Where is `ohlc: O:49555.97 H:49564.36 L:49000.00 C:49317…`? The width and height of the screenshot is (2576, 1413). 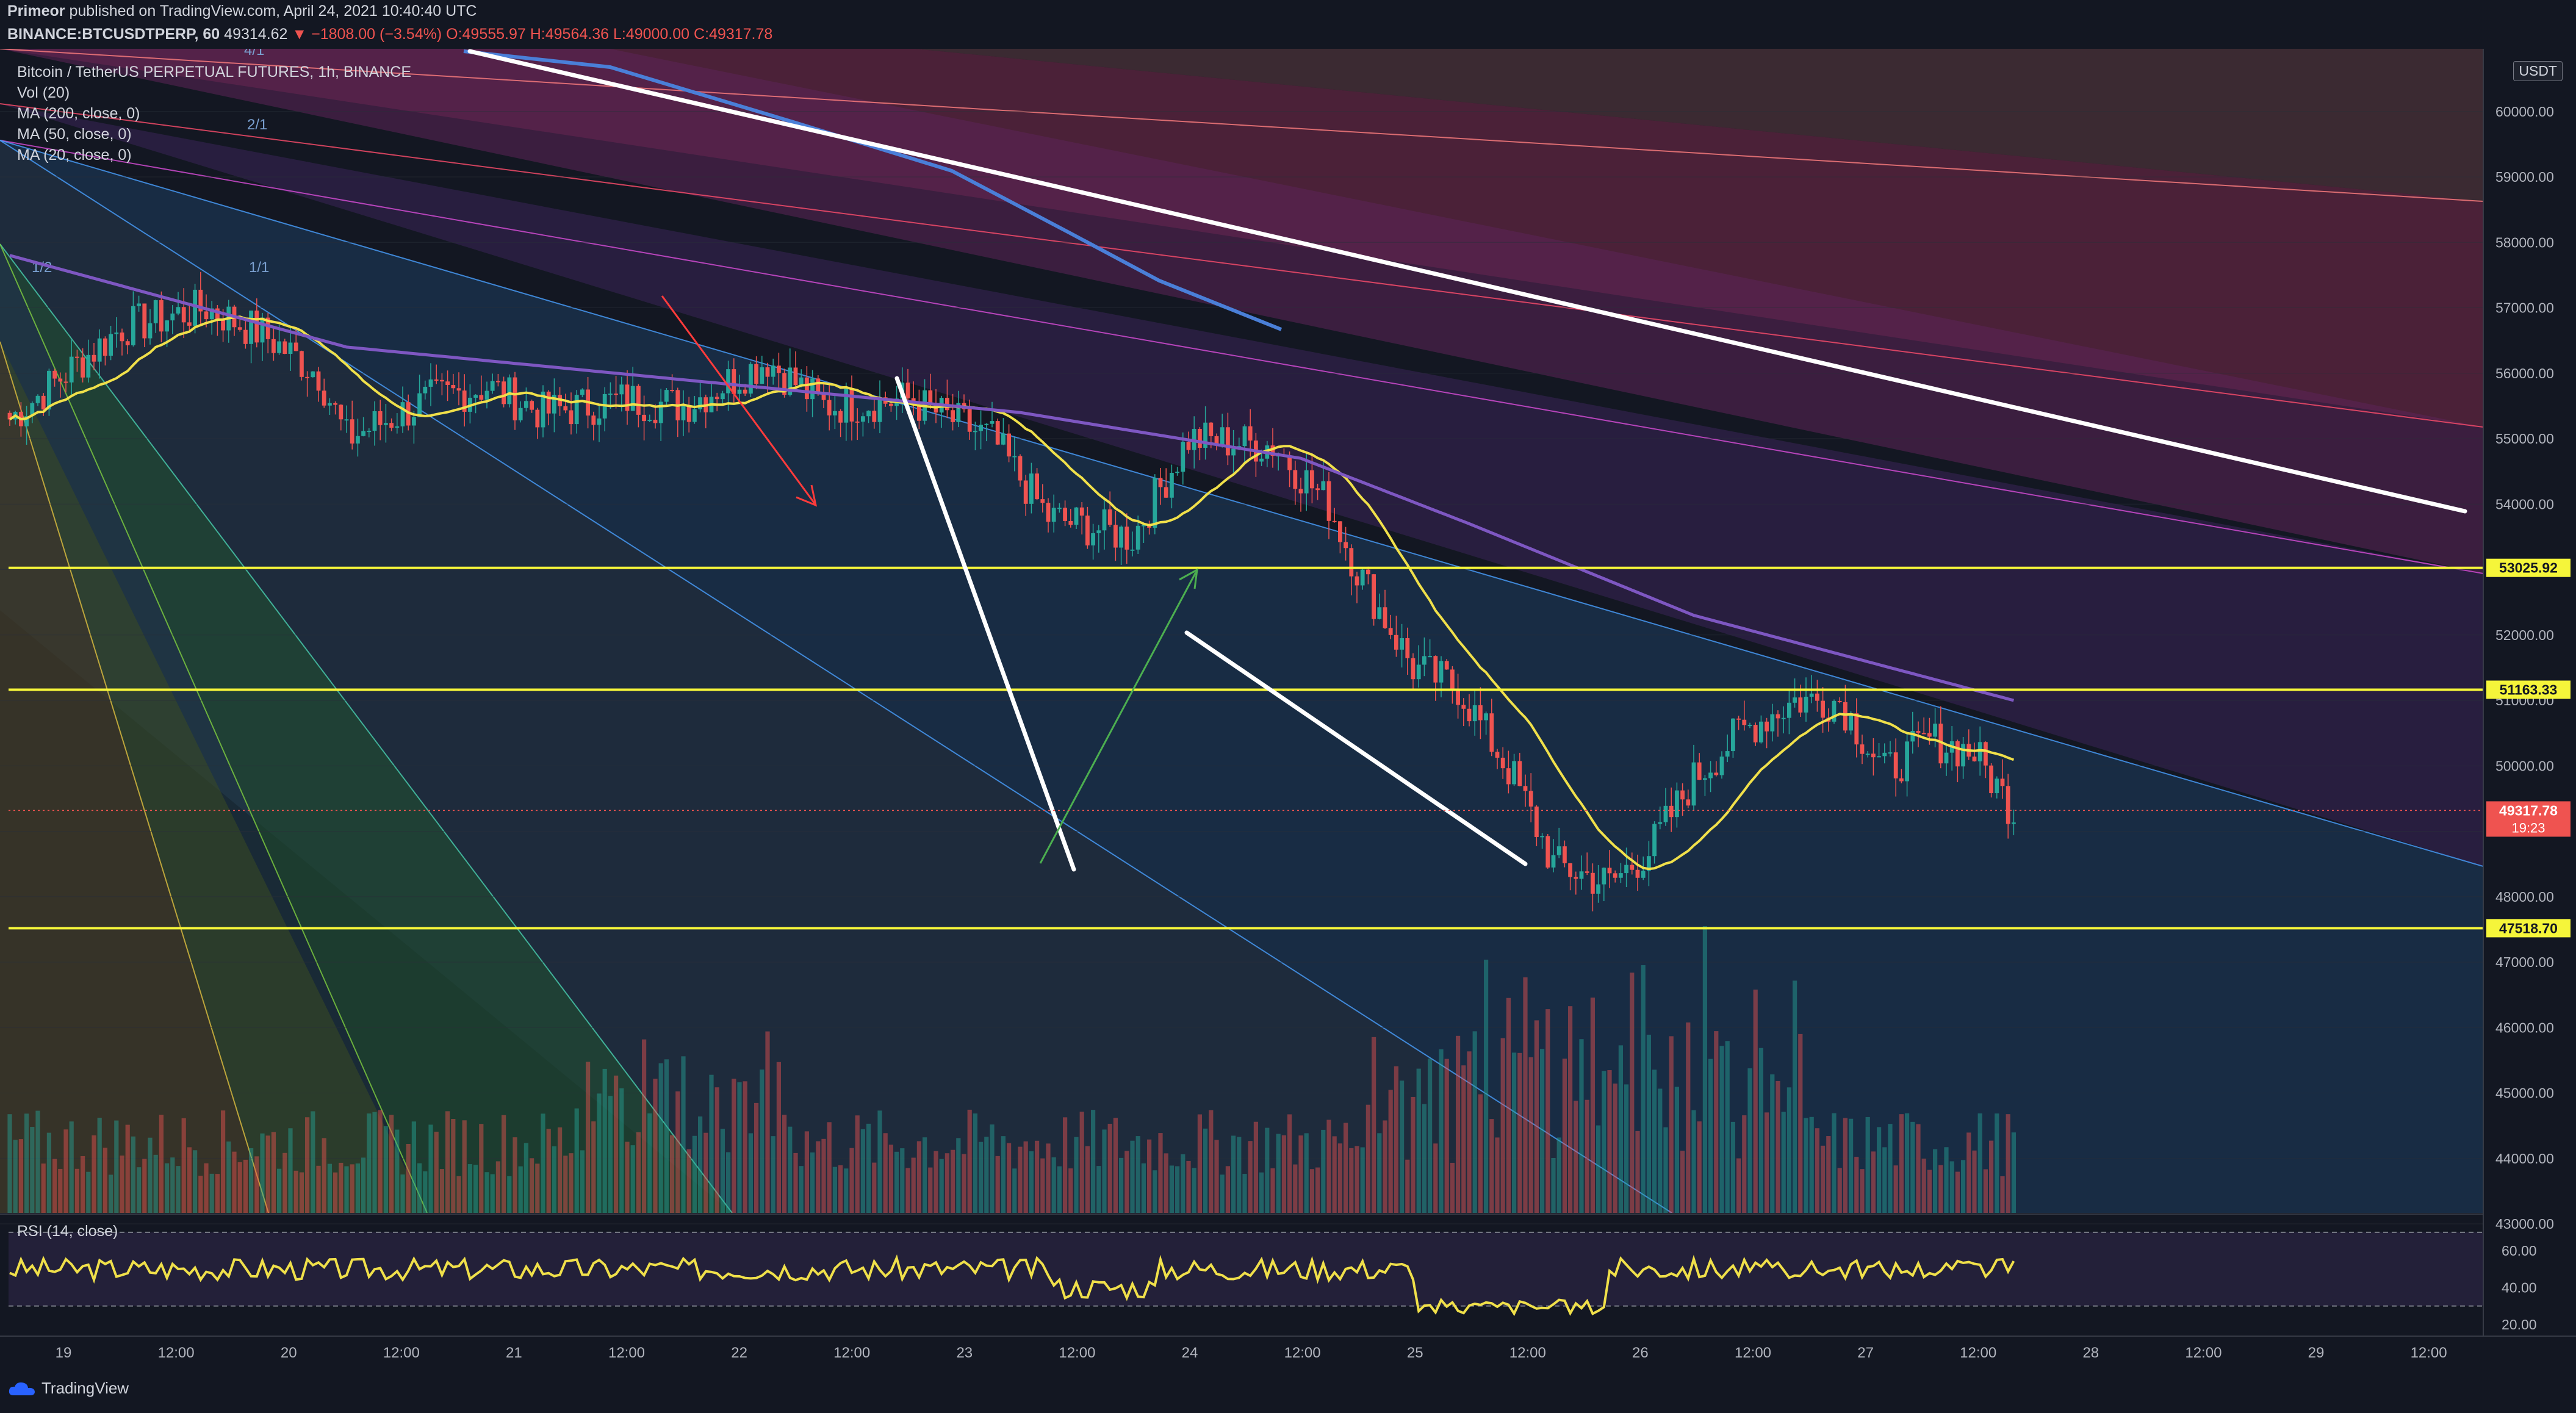
ohlc: O:49555.97 H:49564.36 L:49000.00 C:49317… is located at coordinates (609, 34).